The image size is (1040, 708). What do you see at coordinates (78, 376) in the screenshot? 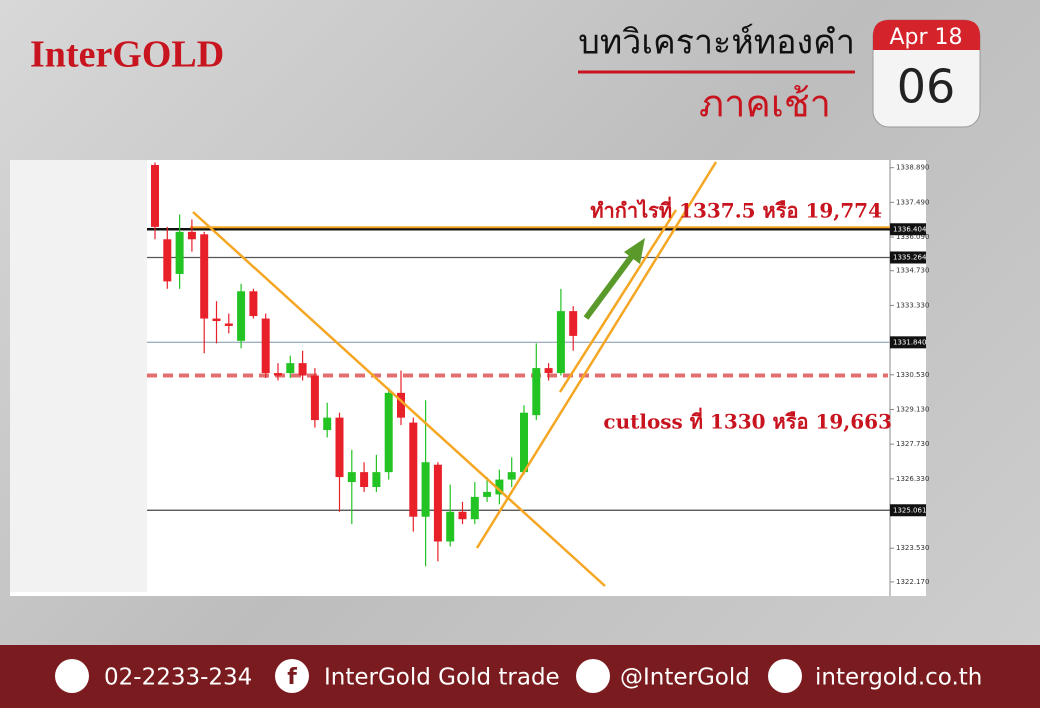
I see `chart-blank` at bounding box center [78, 376].